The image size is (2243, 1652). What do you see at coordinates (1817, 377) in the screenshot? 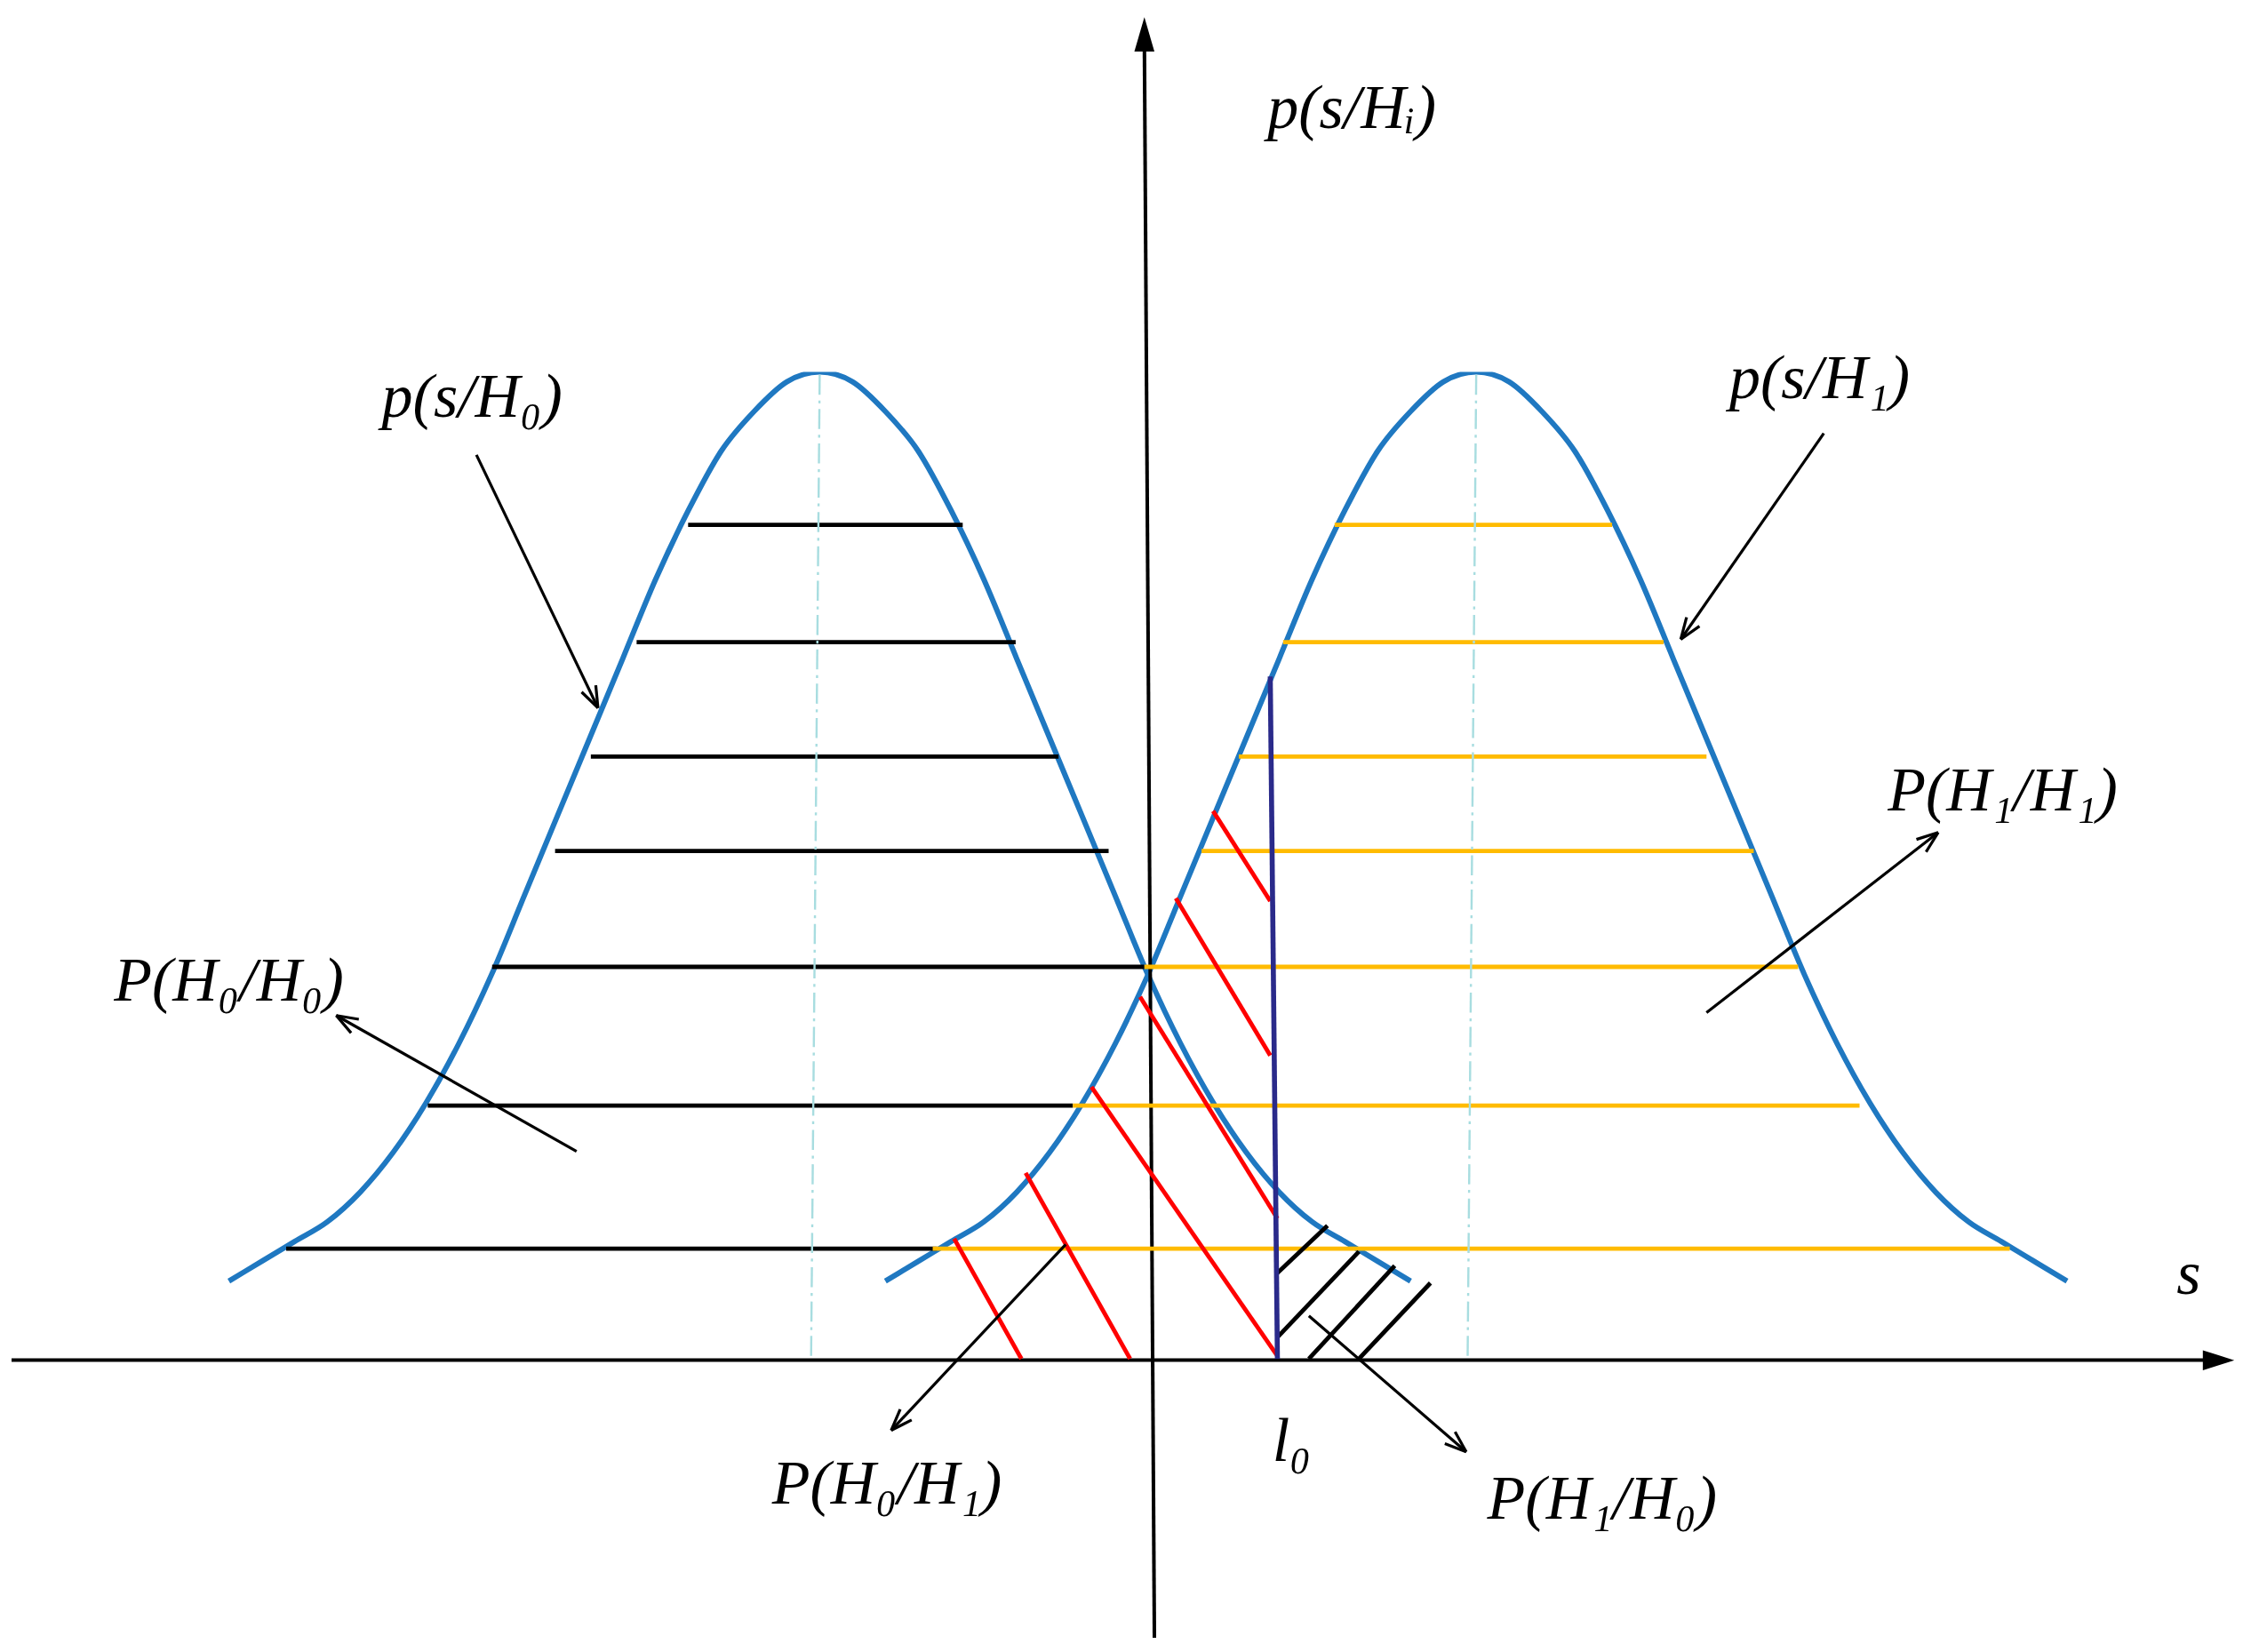
I see `text: p(s/H₁)` at bounding box center [1817, 377].